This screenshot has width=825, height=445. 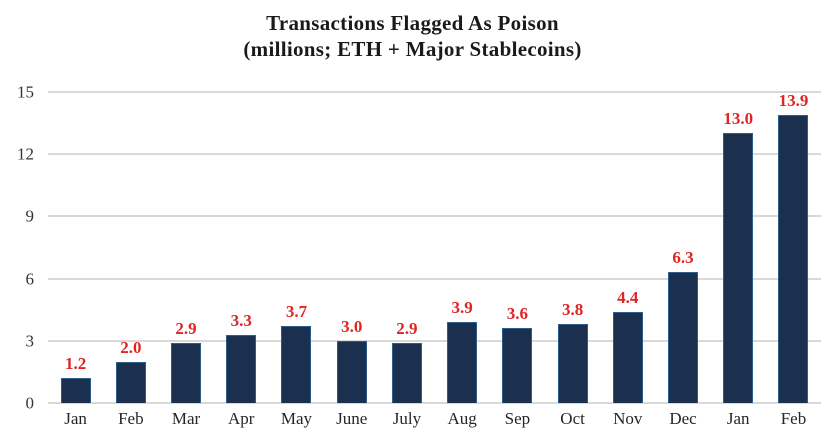 I want to click on x-axis-label: June, so click(x=352, y=418).